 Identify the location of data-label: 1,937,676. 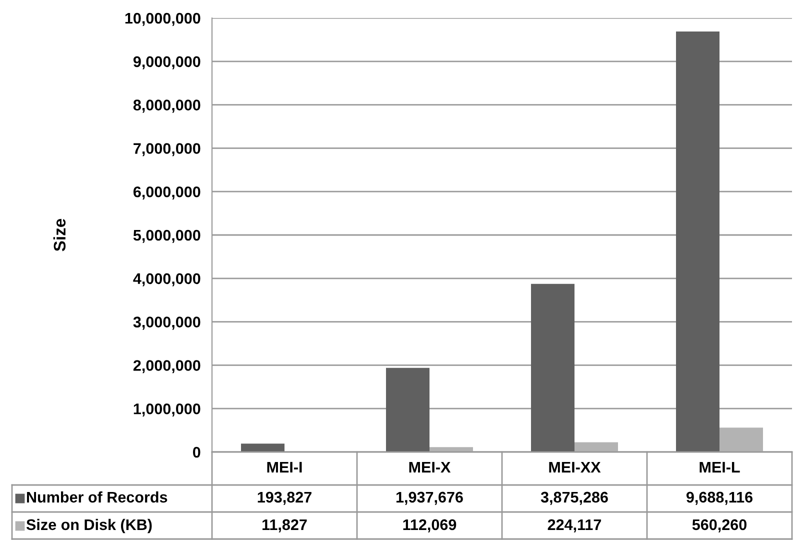
(429, 498).